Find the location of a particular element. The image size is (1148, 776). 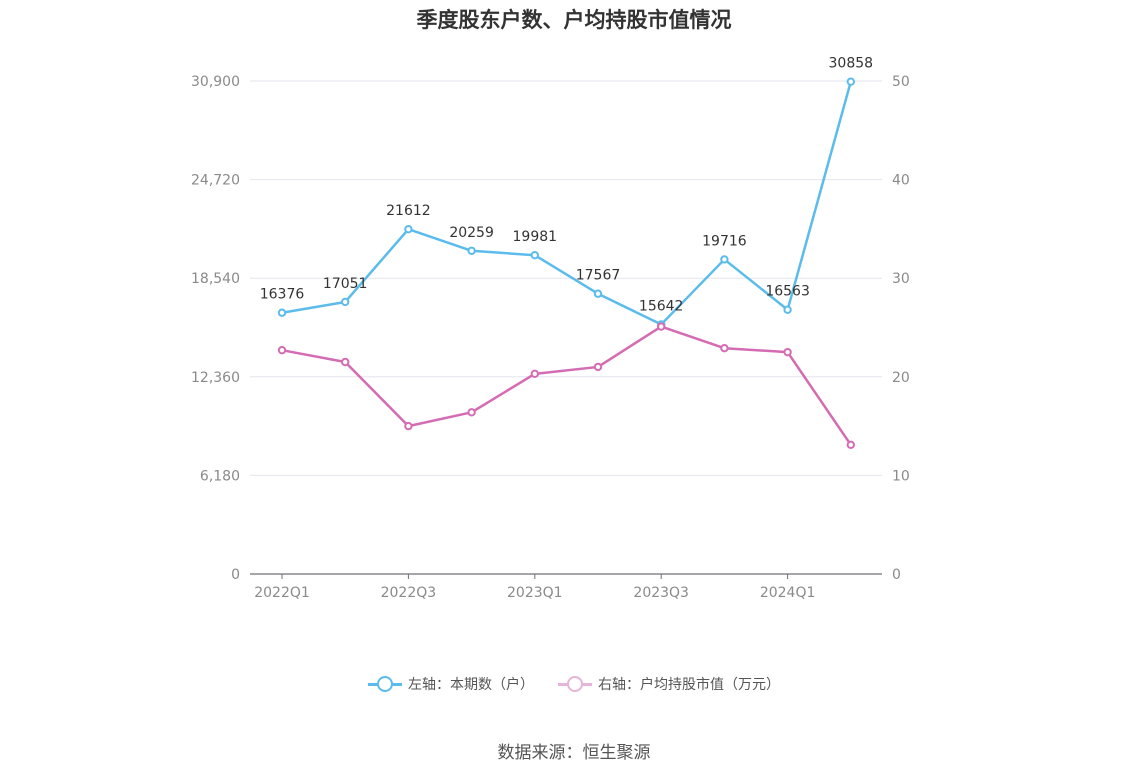

x-axis-tick-label: 2022Q1 is located at coordinates (282, 593).